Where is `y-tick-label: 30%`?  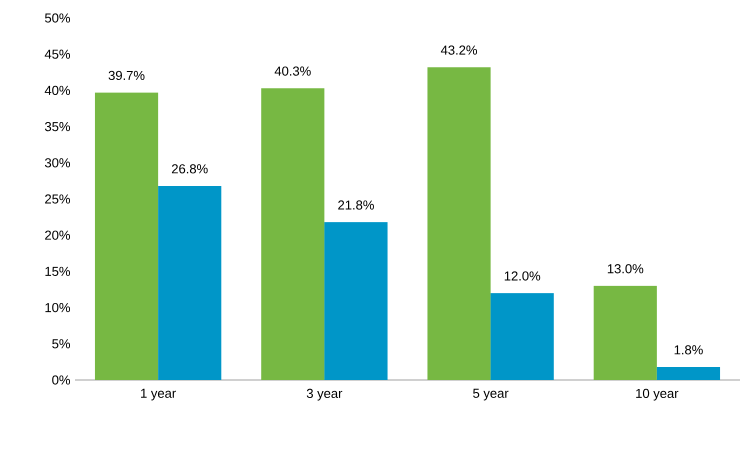
y-tick-label: 30% is located at coordinates (57, 163).